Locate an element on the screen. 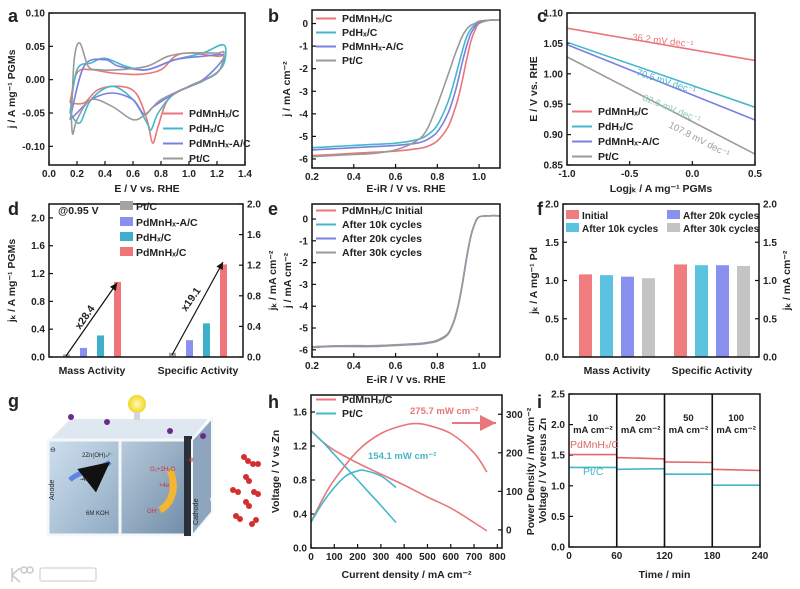 The height and width of the screenshot is (589, 800). y-right-tick-label: 0.0 is located at coordinates (254, 358).